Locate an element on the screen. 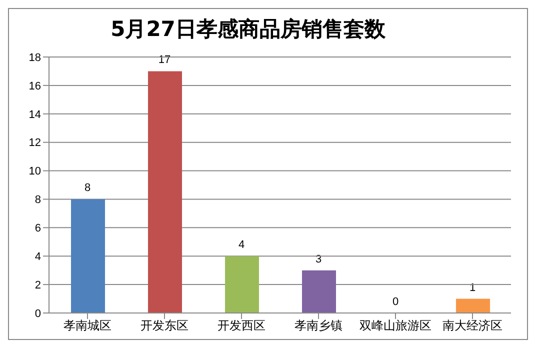  y-tick-label: 16 is located at coordinates (34, 86).